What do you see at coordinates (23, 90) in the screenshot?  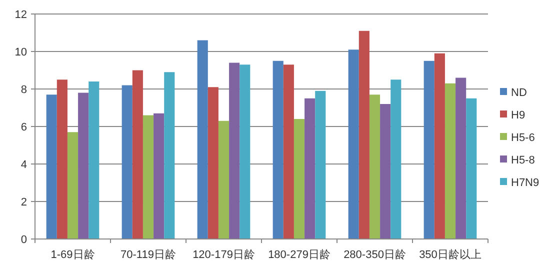 I see `y-tick-label: 8` at bounding box center [23, 90].